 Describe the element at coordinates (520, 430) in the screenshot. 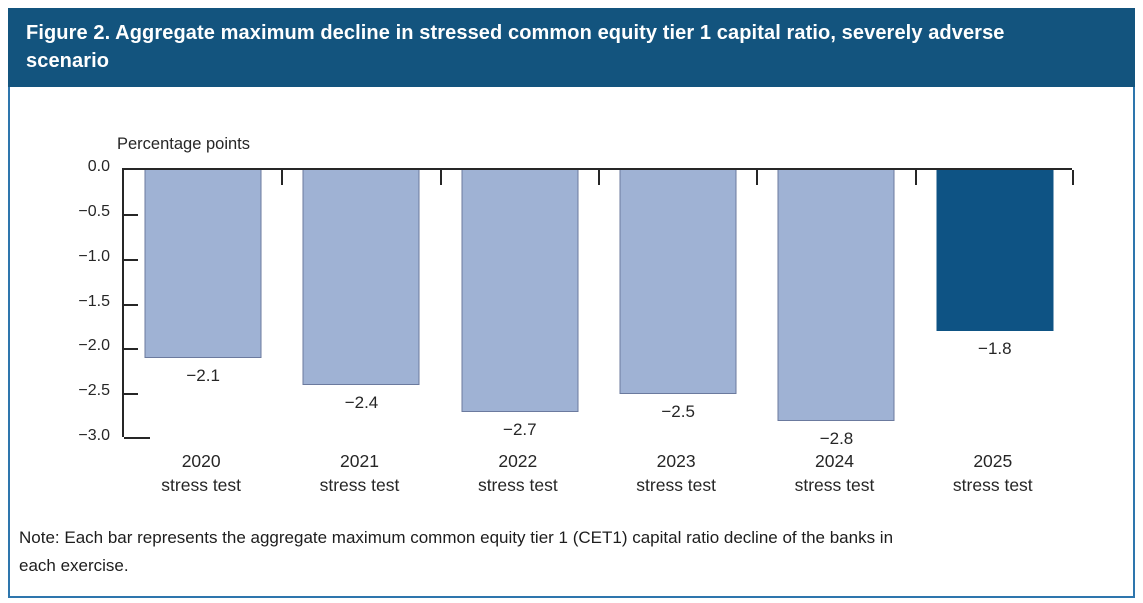

I see `bar-value-label: −2.7` at that location.